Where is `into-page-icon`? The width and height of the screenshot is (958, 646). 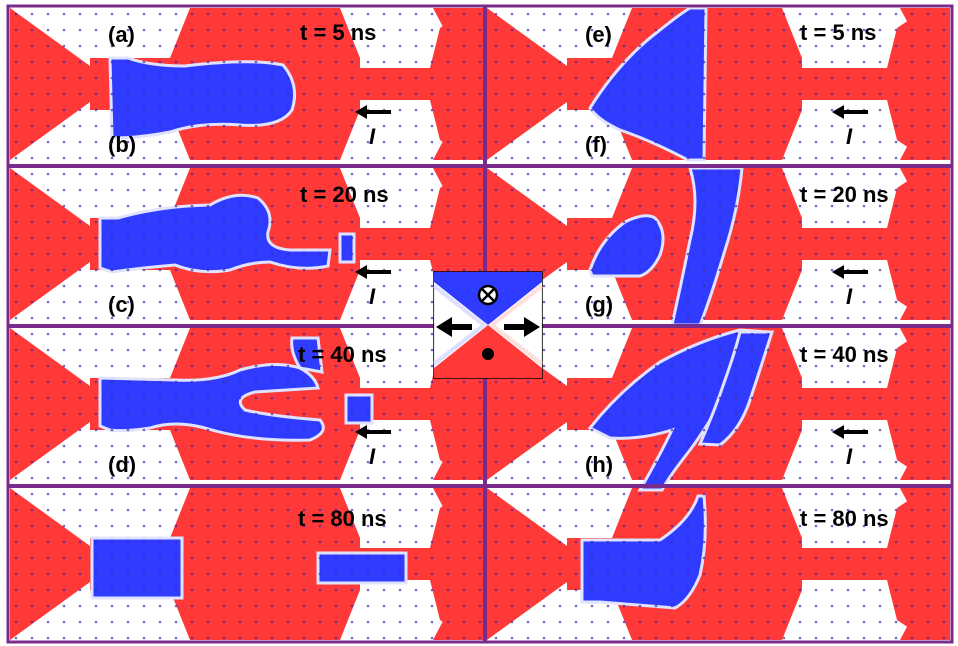 into-page-icon is located at coordinates (488, 295).